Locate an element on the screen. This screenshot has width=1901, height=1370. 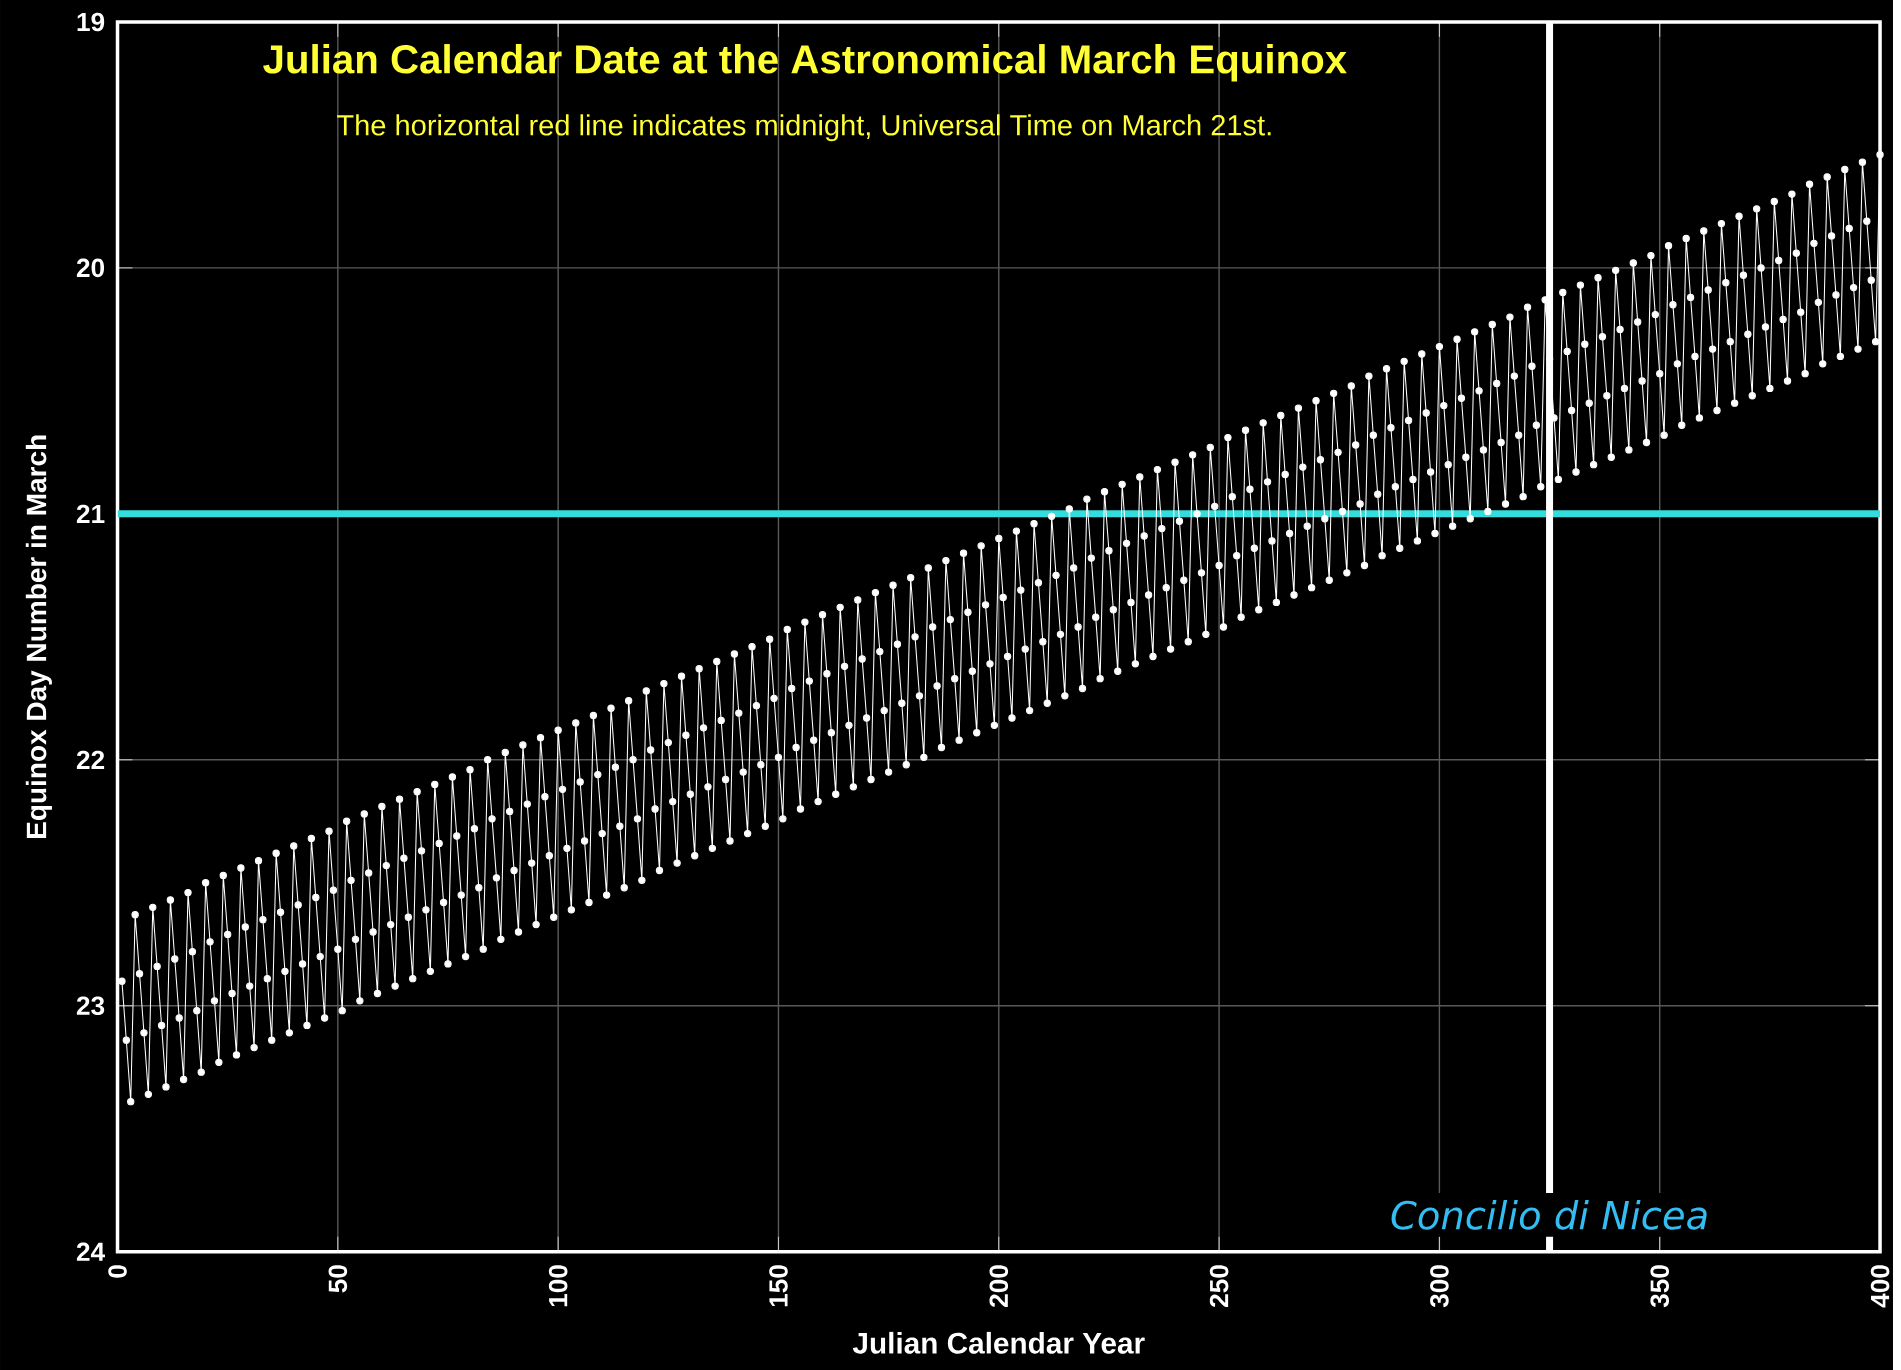
y-tick-label: 24 is located at coordinates (90, 1251).